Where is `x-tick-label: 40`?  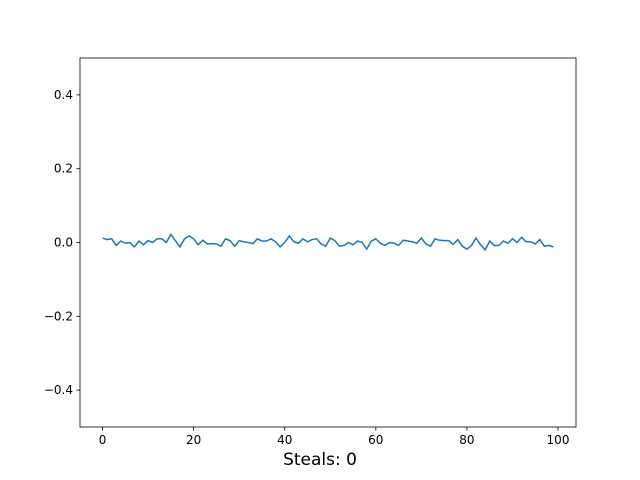 x-tick-label: 40 is located at coordinates (284, 440).